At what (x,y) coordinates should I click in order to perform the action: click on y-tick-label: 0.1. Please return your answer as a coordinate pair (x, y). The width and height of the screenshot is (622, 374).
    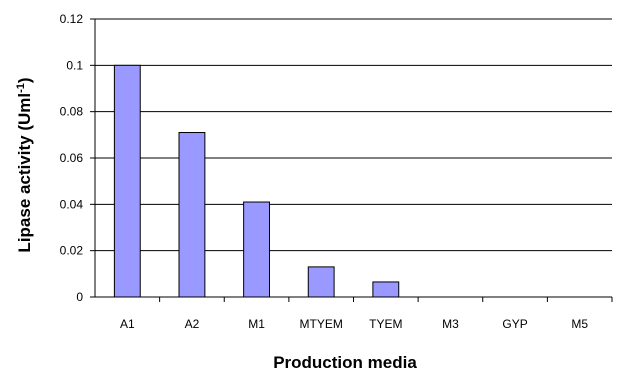
    Looking at the image, I should click on (74, 65).